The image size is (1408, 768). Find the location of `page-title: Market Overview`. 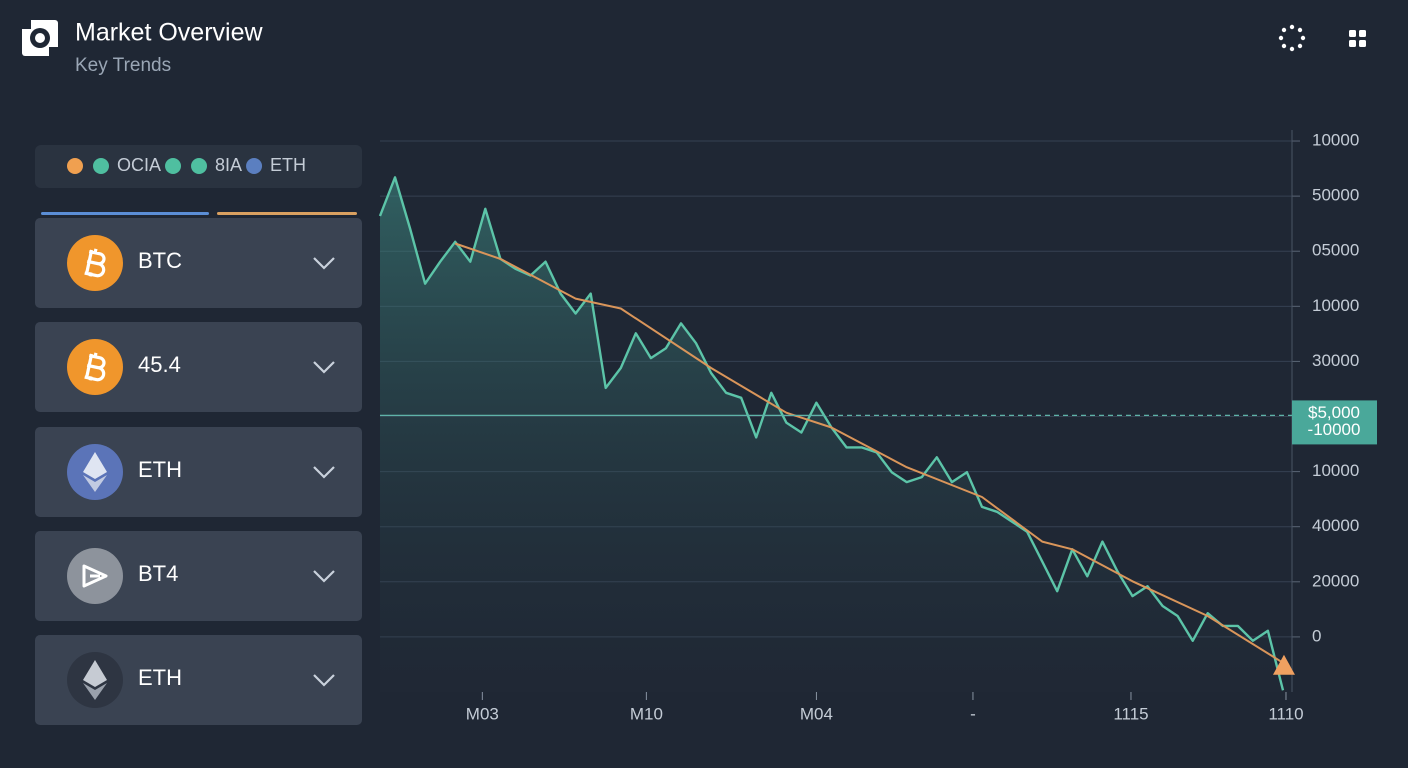

page-title: Market Overview is located at coordinates (169, 33).